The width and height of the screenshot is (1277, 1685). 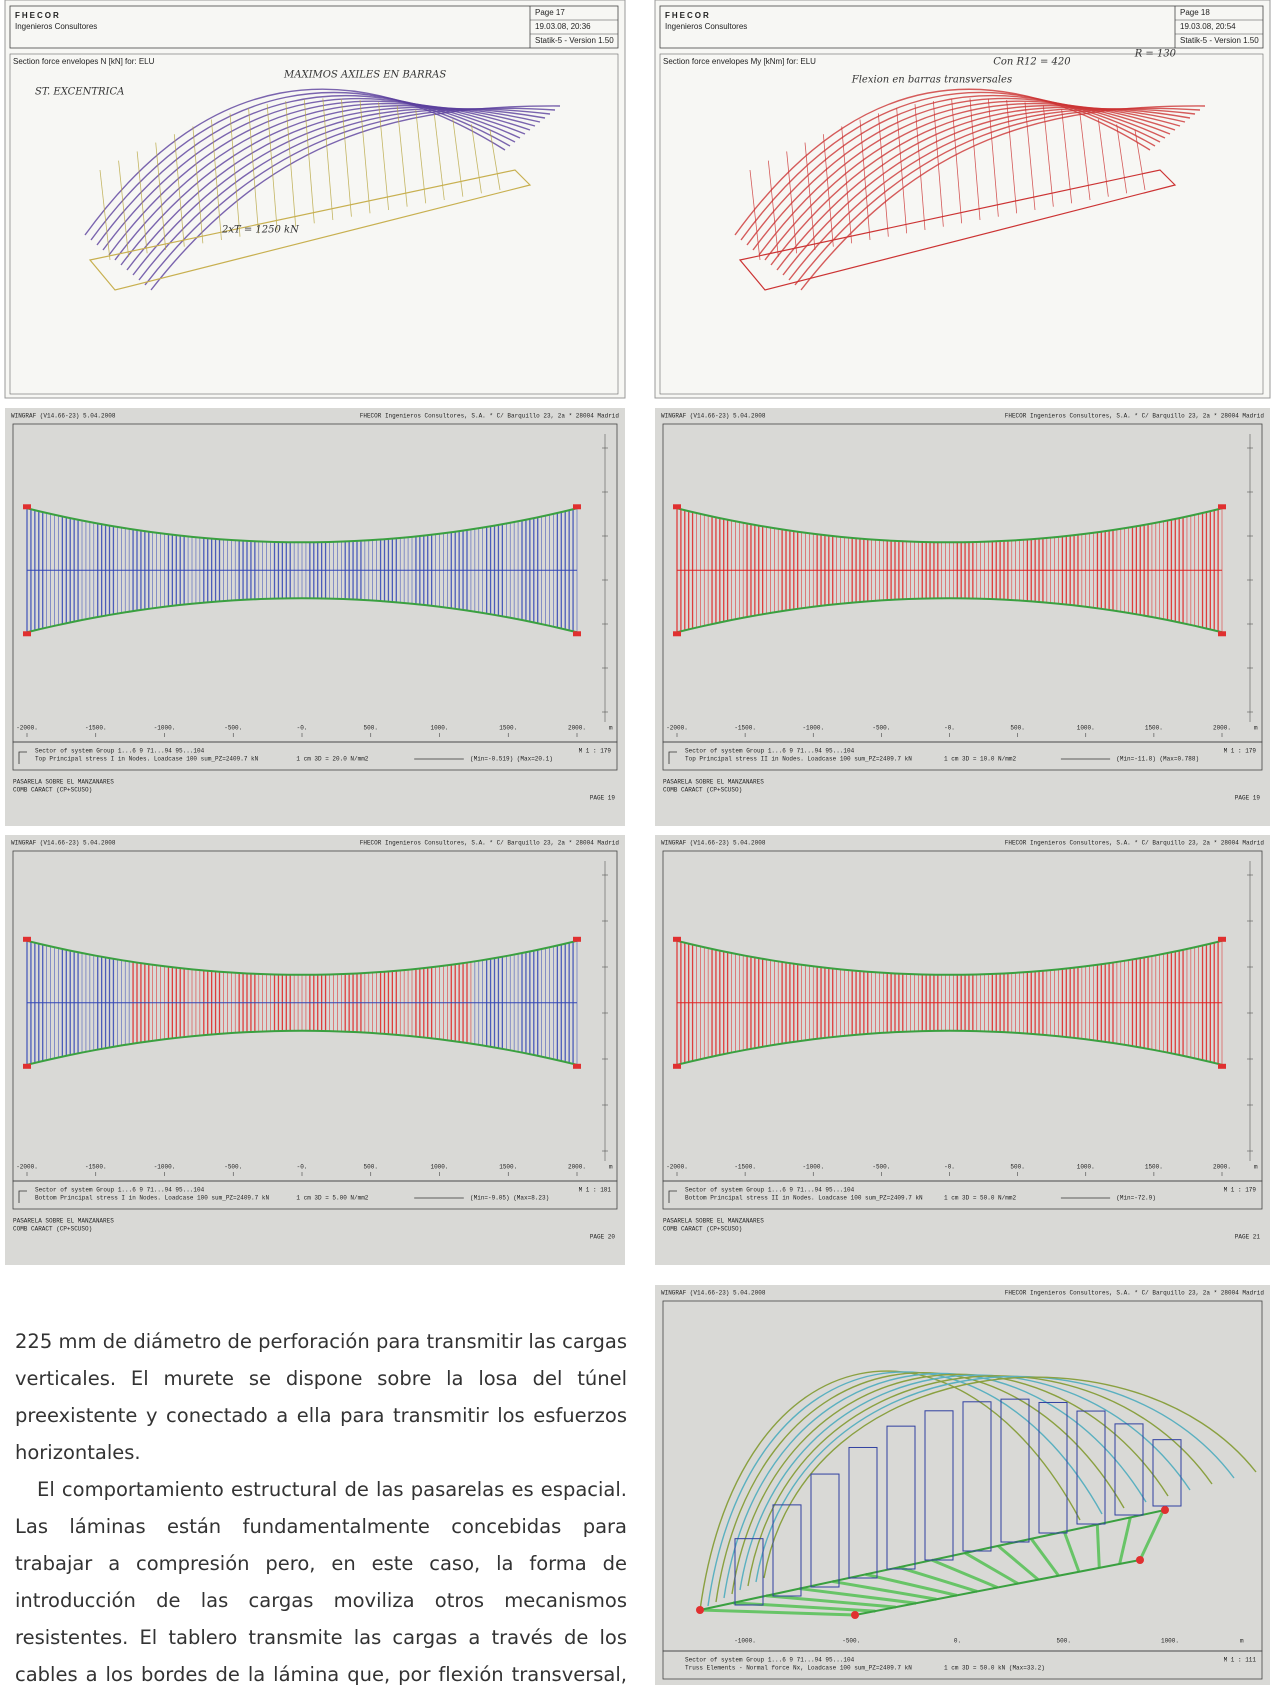 What do you see at coordinates (713, 1221) in the screenshot?
I see `footer-line: PASARELA SOBRE EL MANZANARES` at bounding box center [713, 1221].